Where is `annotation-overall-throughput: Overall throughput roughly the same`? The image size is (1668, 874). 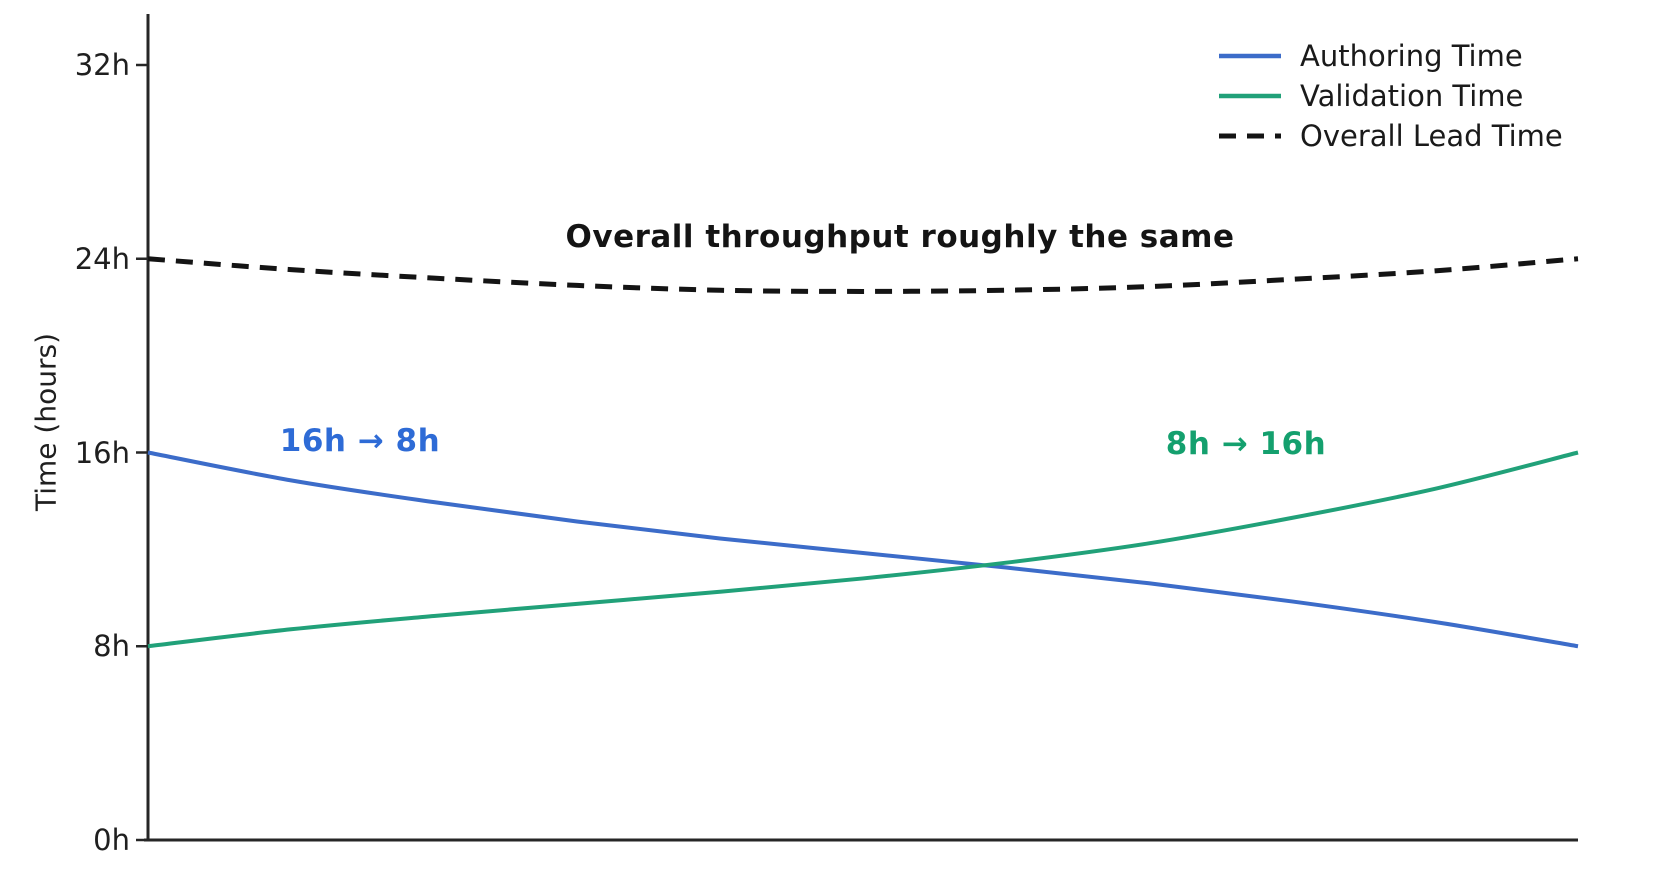 annotation-overall-throughput: Overall throughput roughly the same is located at coordinates (900, 237).